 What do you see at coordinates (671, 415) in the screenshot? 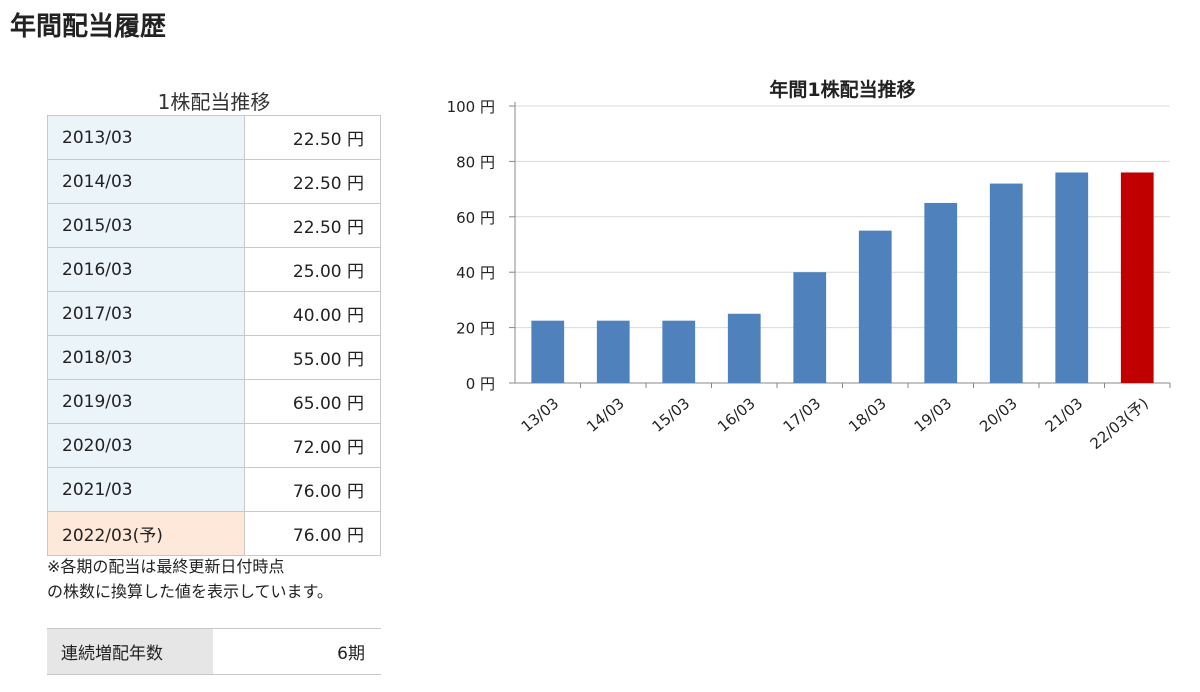
I see `x-tick-label: 15/03` at bounding box center [671, 415].